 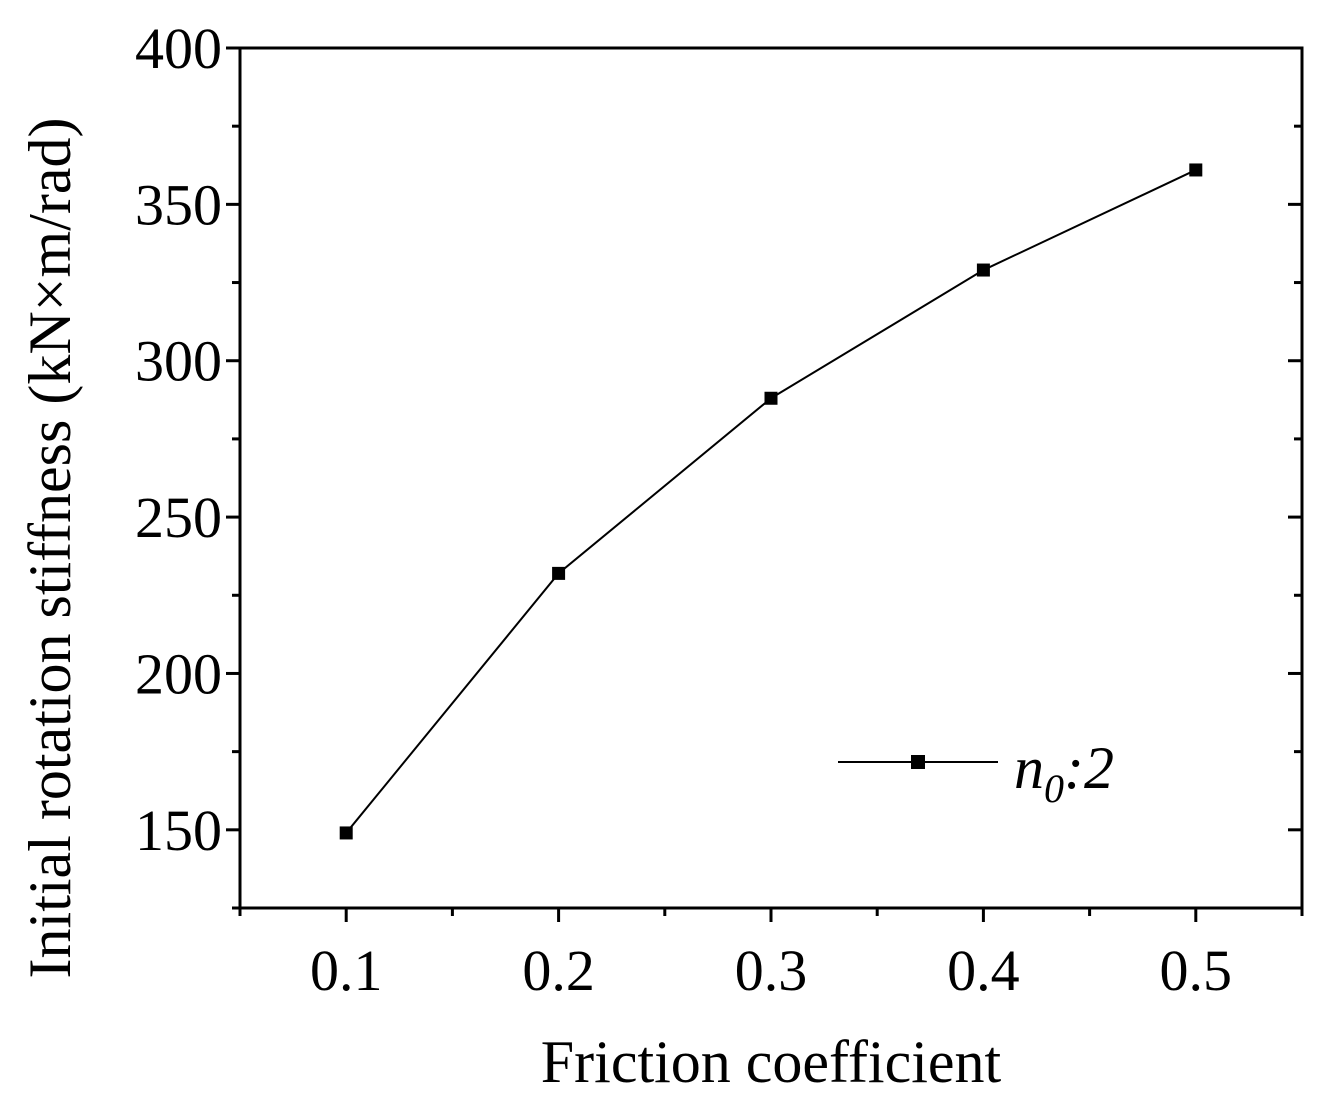 What do you see at coordinates (983, 970) in the screenshot?
I see `x-tick-label: 0.4` at bounding box center [983, 970].